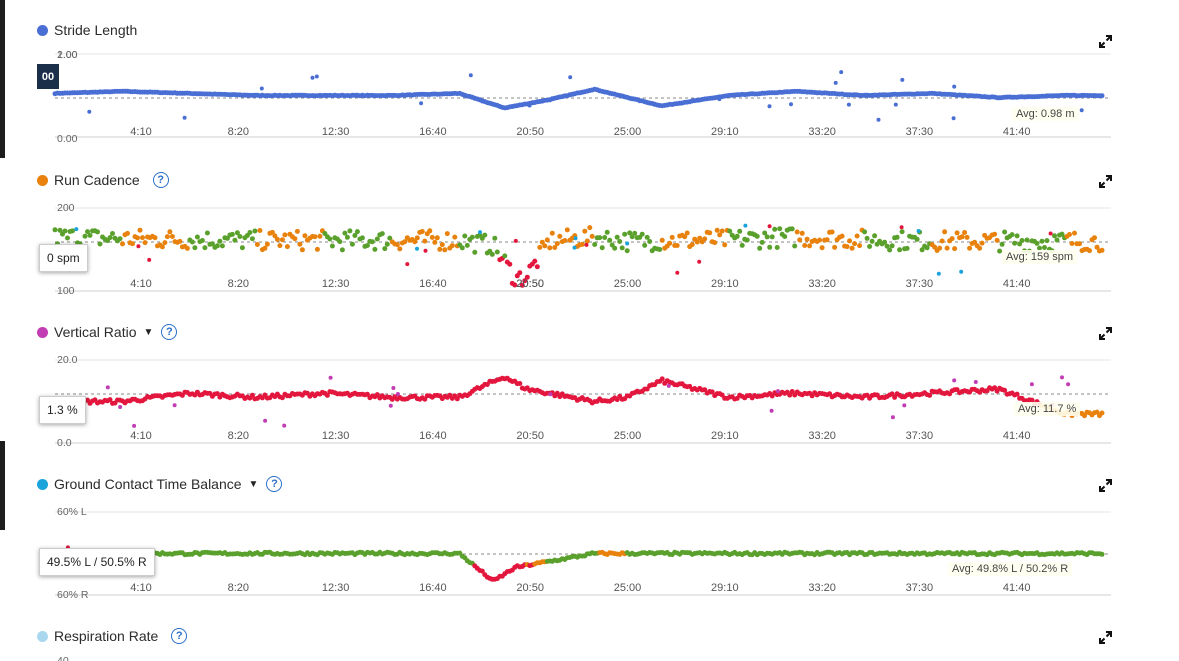 The image size is (1179, 661). Describe the element at coordinates (920, 436) in the screenshot. I see `x-tick-label: 37:30` at that location.